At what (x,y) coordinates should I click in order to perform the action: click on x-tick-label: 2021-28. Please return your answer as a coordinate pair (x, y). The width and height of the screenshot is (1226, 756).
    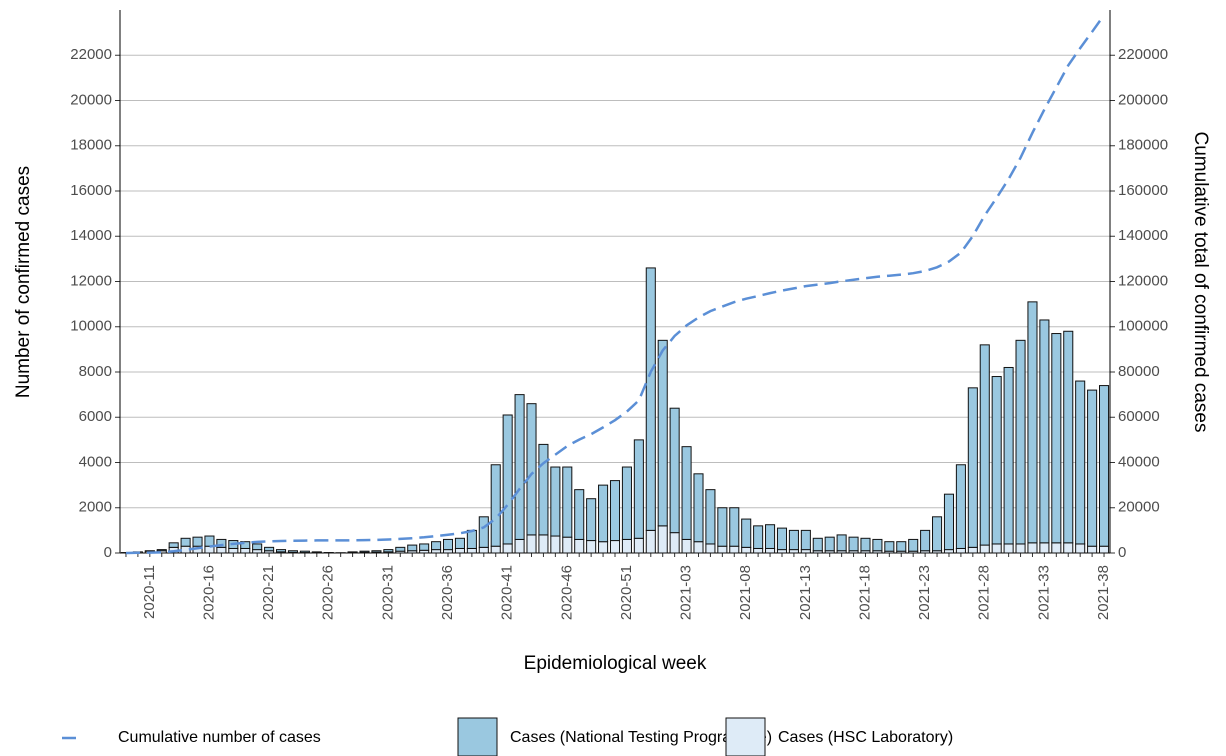
    Looking at the image, I should click on (984, 592).